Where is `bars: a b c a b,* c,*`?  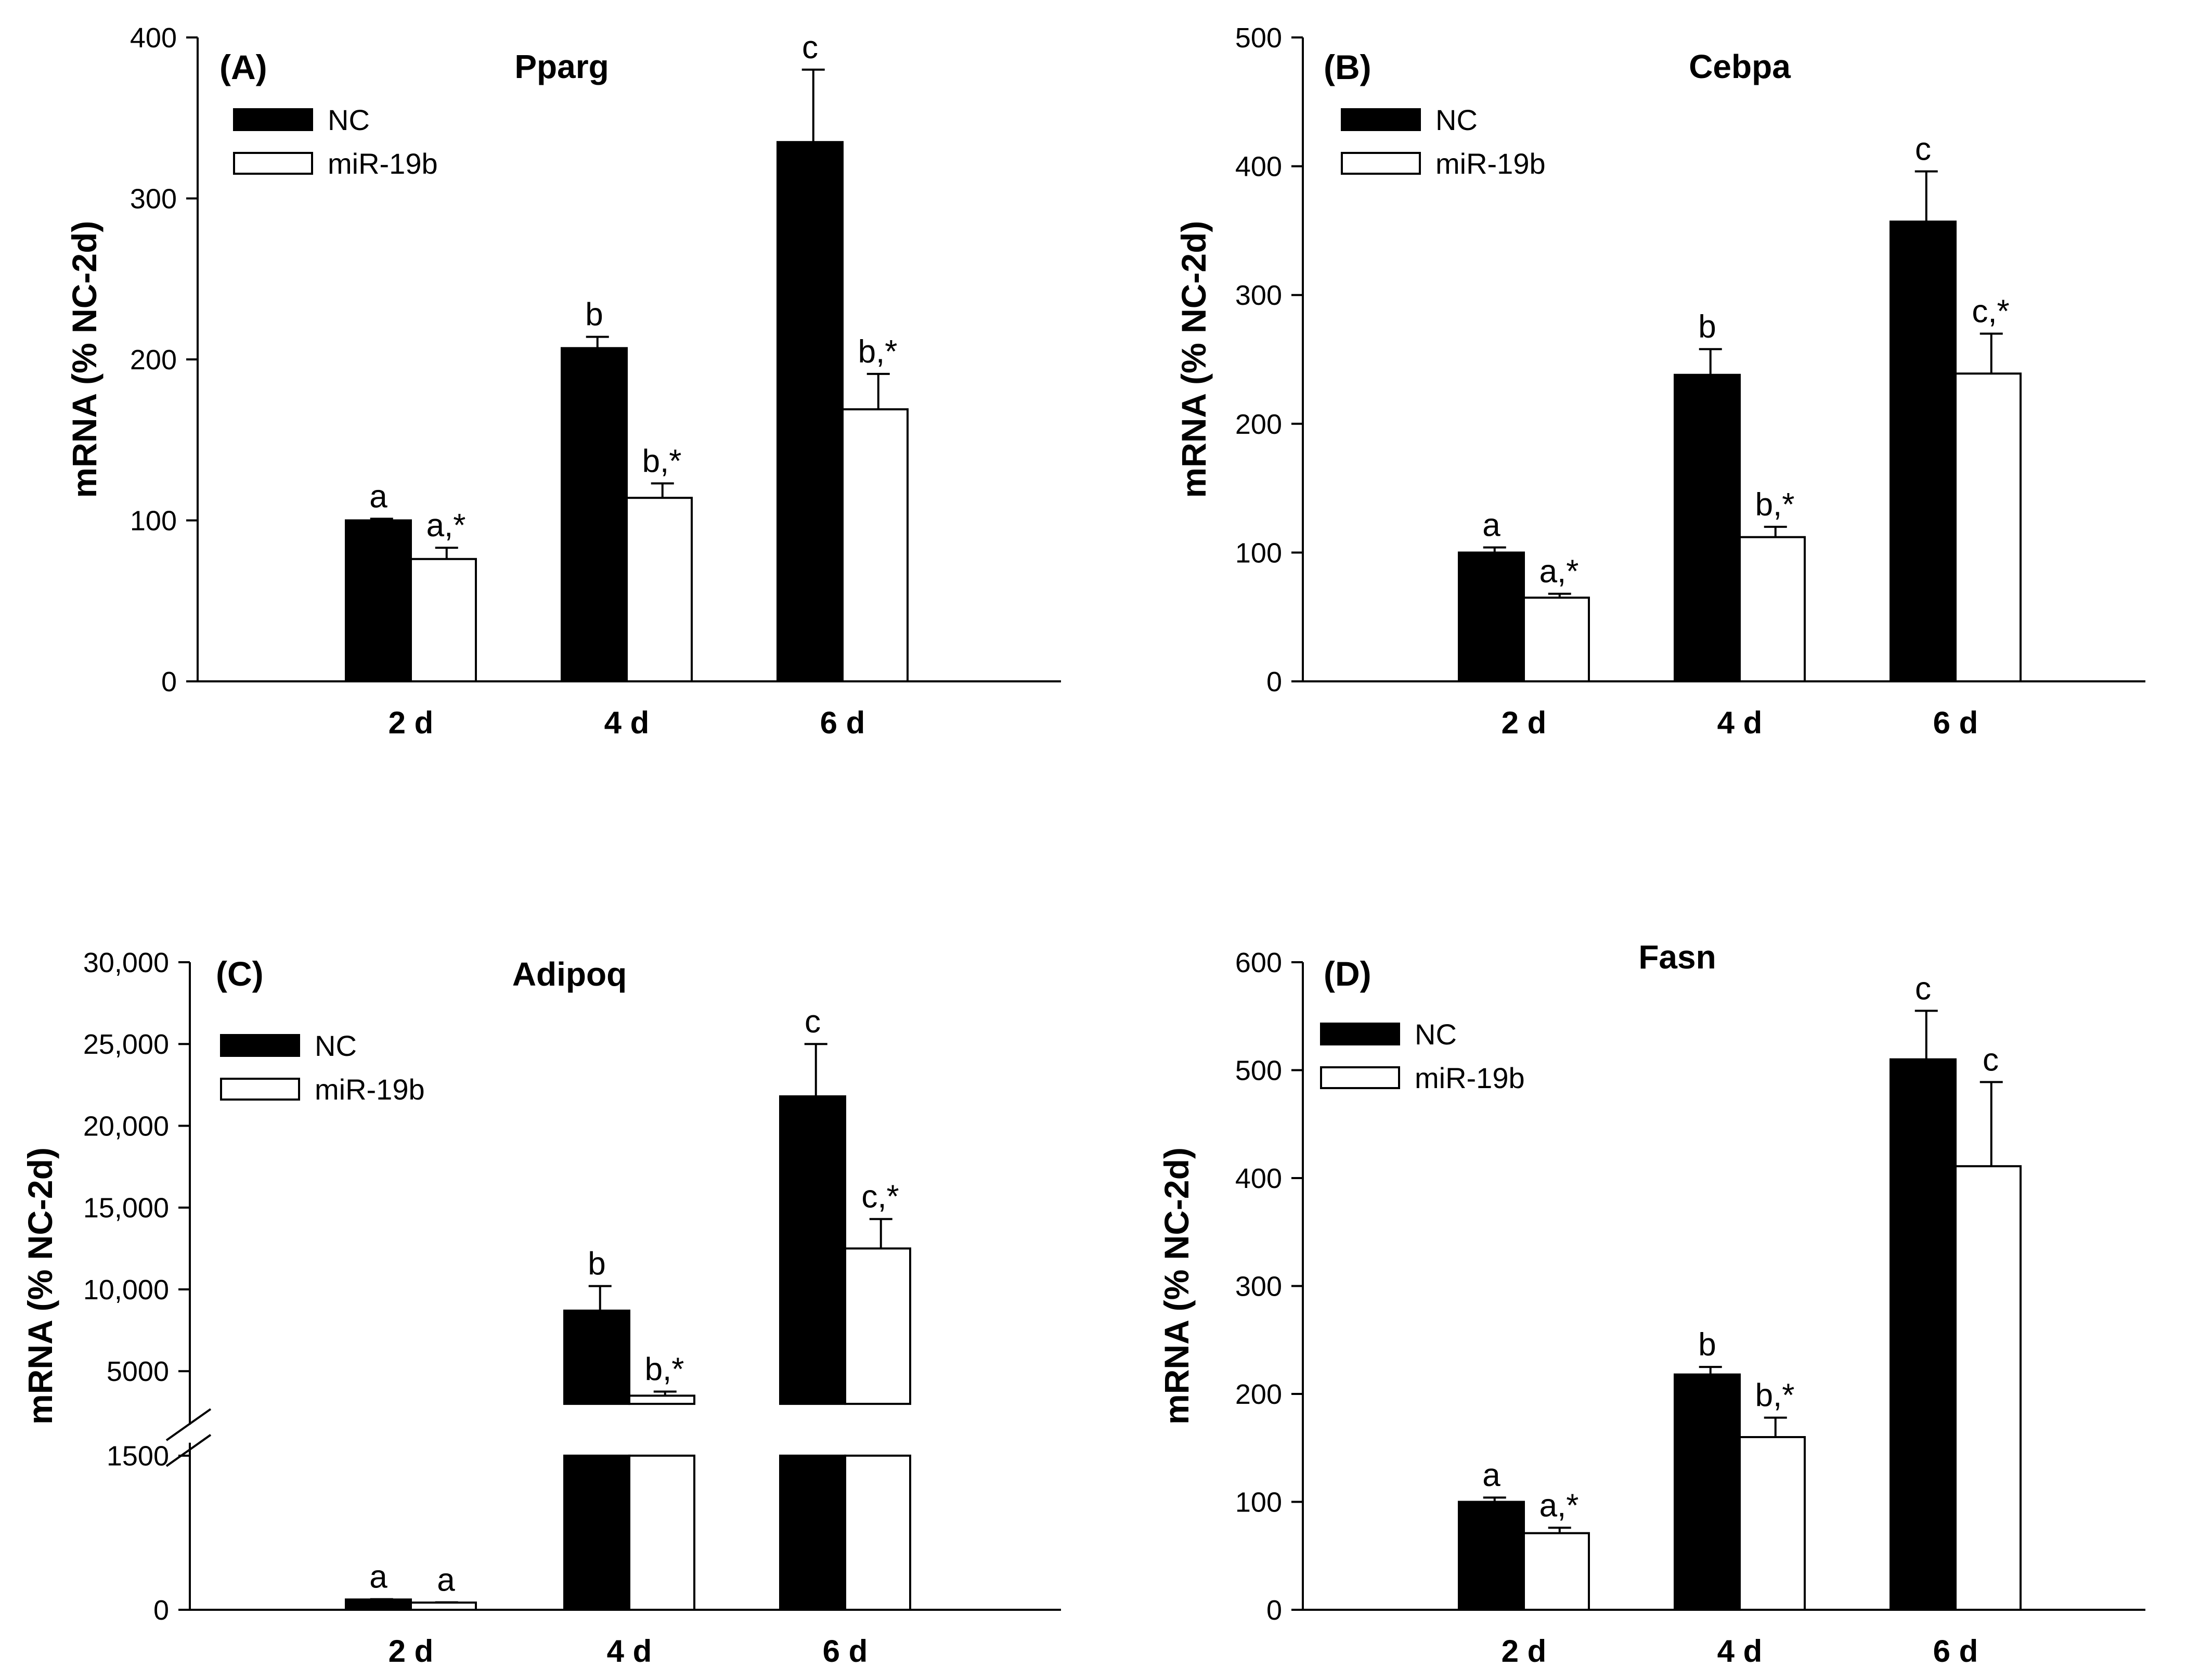 bars: a b c a b,* c,* is located at coordinates (628, 1308).